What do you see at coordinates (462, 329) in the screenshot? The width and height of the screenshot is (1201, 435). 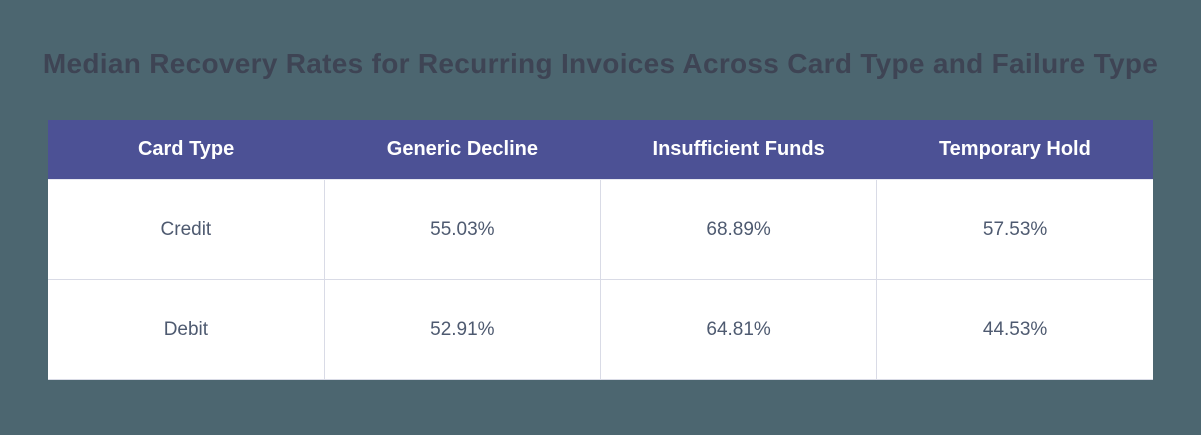 I see `cell-generic-decline: 52.91%` at bounding box center [462, 329].